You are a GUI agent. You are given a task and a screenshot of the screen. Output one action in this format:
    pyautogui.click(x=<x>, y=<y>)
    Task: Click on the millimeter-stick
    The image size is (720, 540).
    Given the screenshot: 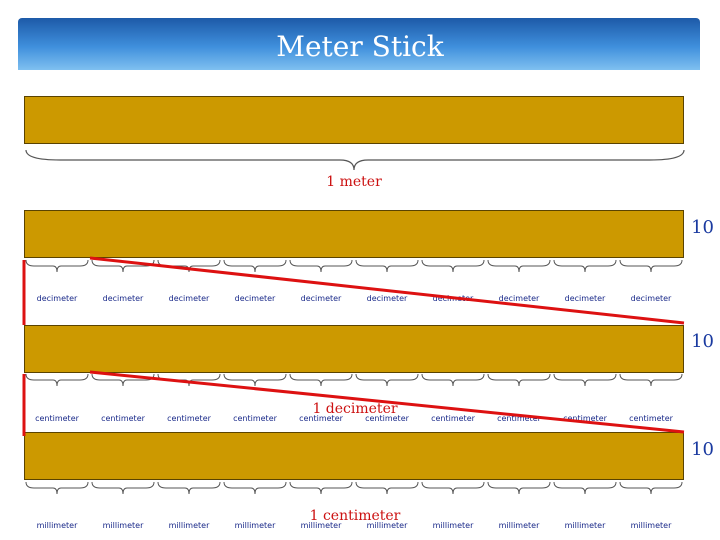 What is the action you would take?
    pyautogui.click(x=354, y=456)
    